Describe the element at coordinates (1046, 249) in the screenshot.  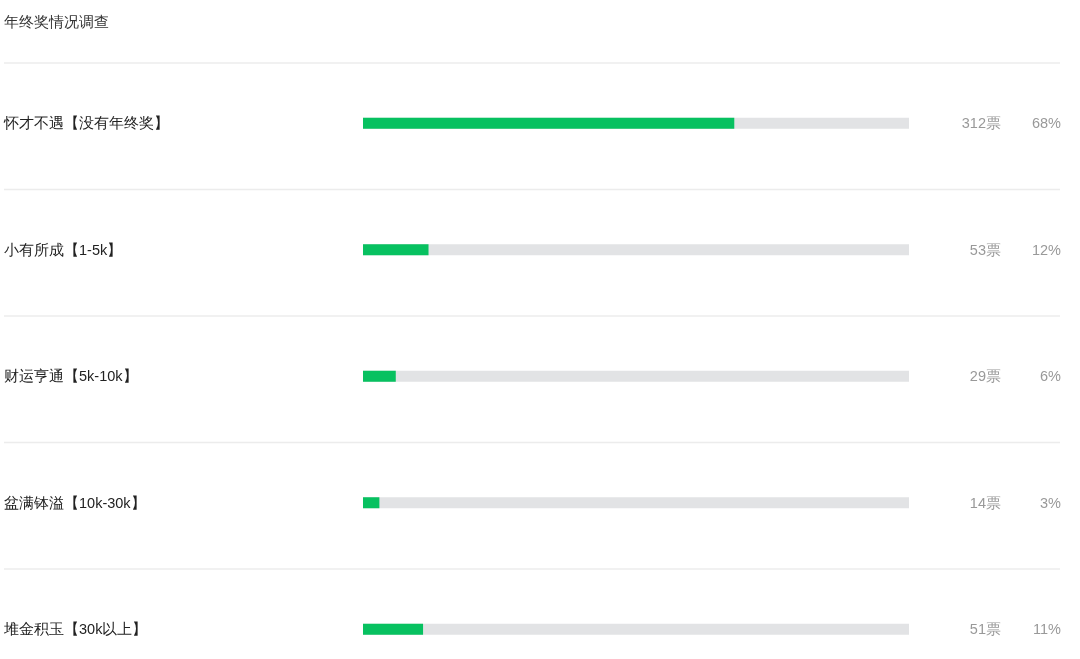
I see `value-label: 12%` at that location.